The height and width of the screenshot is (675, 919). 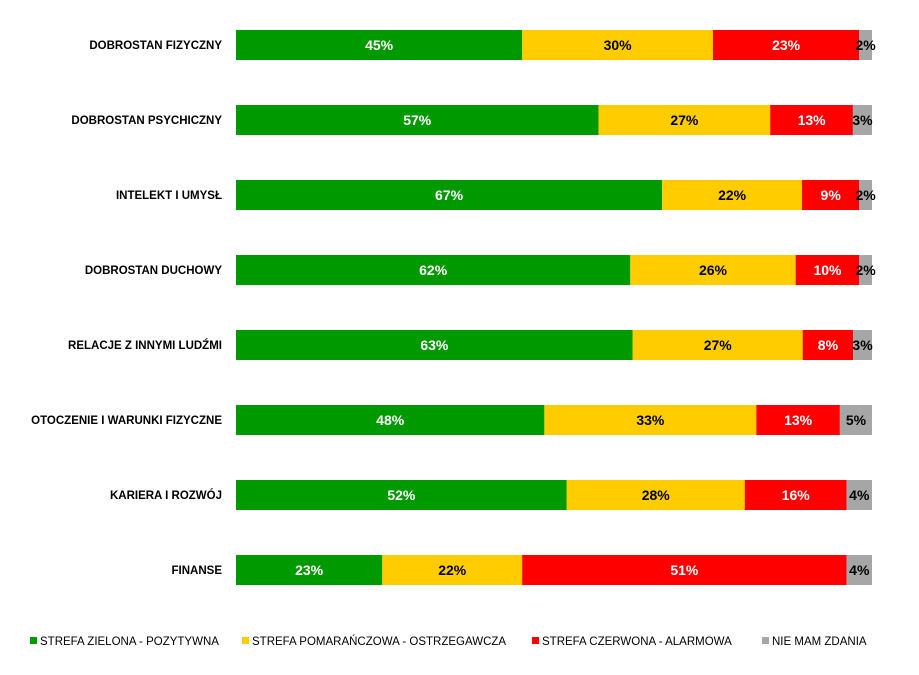 What do you see at coordinates (155, 46) in the screenshot?
I see `category-label: DOBROSTAN FIZYCZNY` at bounding box center [155, 46].